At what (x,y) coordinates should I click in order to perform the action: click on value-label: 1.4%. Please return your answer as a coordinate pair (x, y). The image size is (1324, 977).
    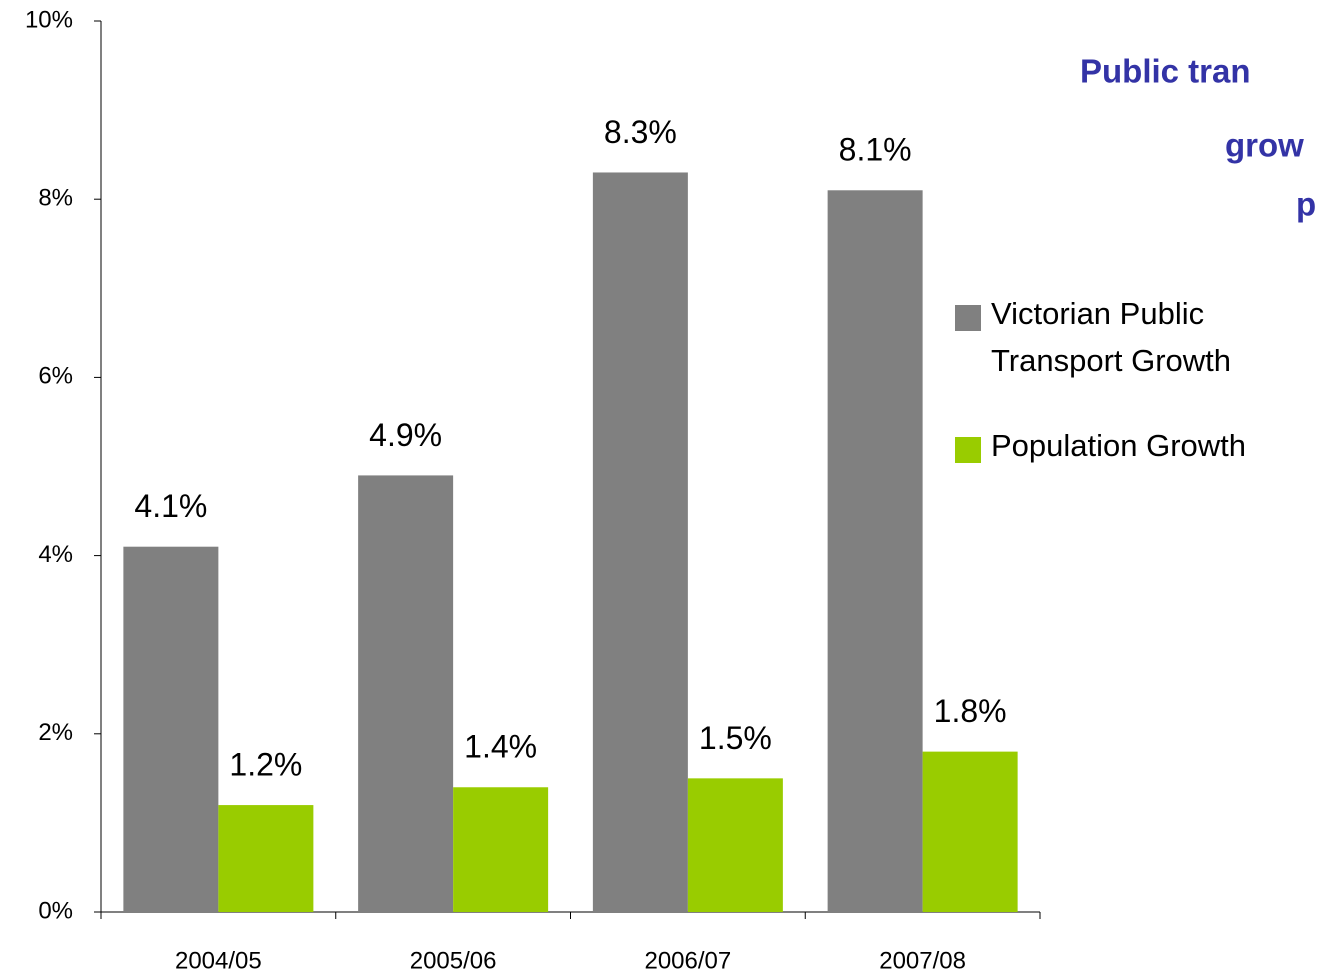
    Looking at the image, I should click on (500, 747).